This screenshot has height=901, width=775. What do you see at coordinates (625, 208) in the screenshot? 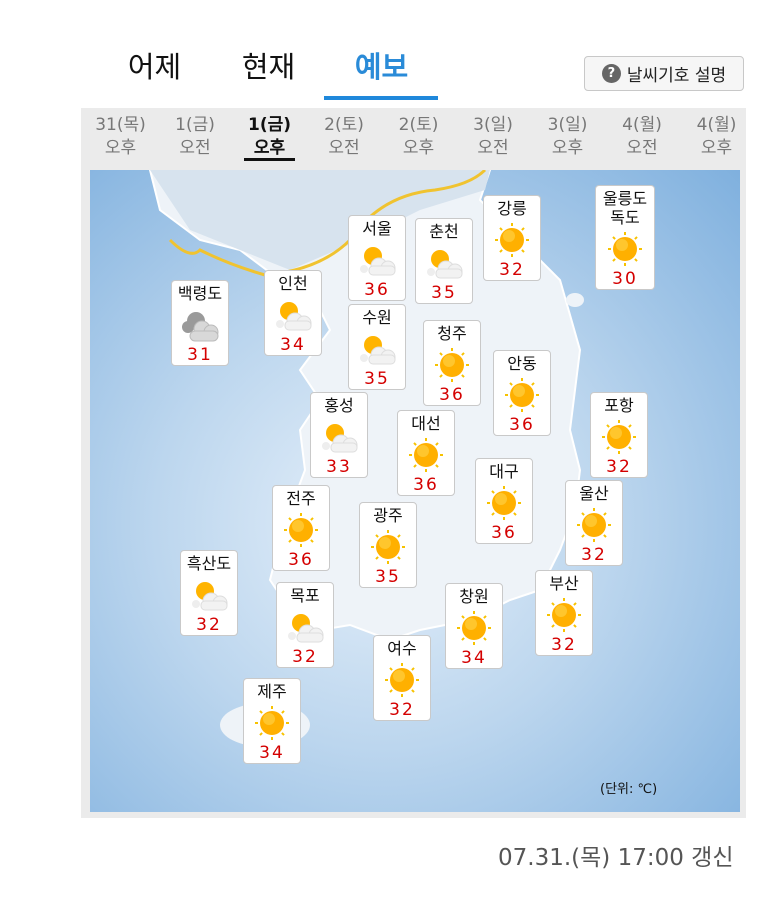
I see `city-name: 울릉도 독도` at bounding box center [625, 208].